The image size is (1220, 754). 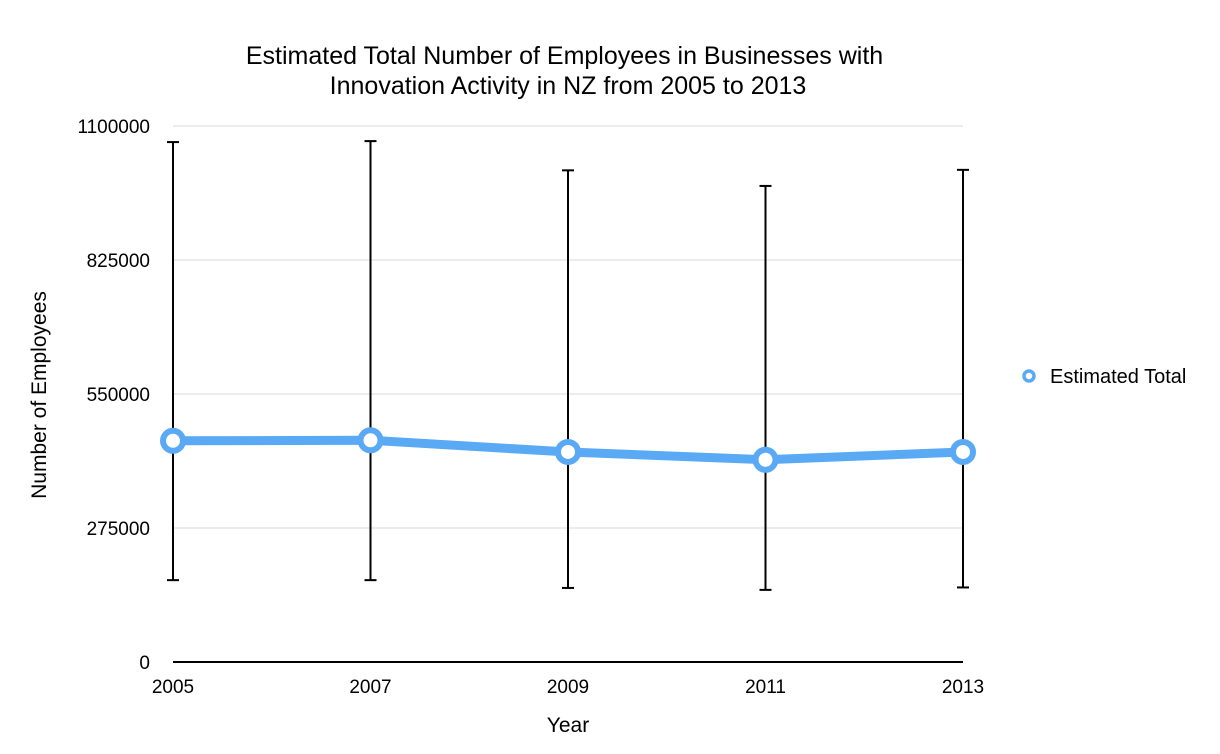 I want to click on x-tick-label: 2009, so click(x=568, y=687).